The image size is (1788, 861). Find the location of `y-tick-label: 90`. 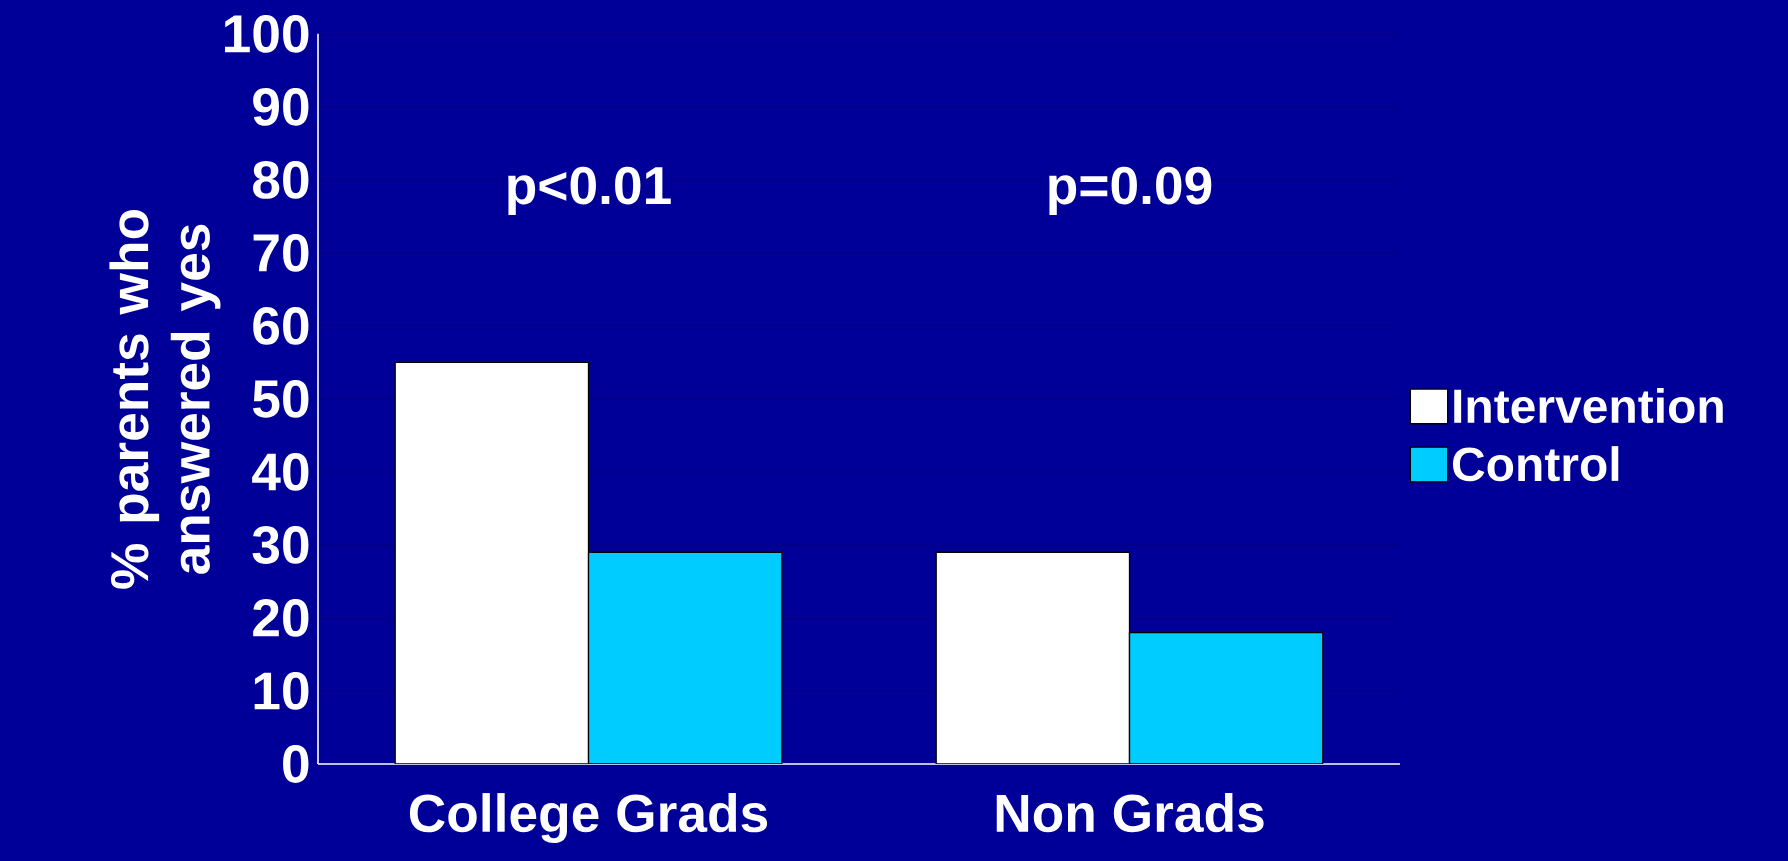

y-tick-label: 90 is located at coordinates (281, 106).